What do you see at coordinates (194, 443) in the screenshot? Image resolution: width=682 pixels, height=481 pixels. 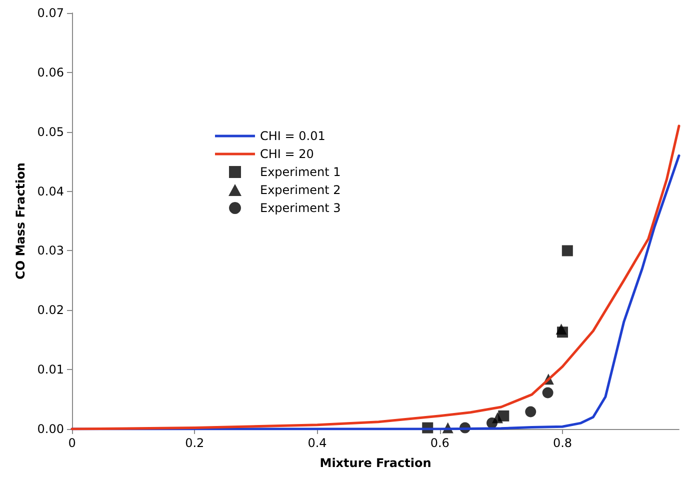 I see `x-tick-label: 0.2` at bounding box center [194, 443].